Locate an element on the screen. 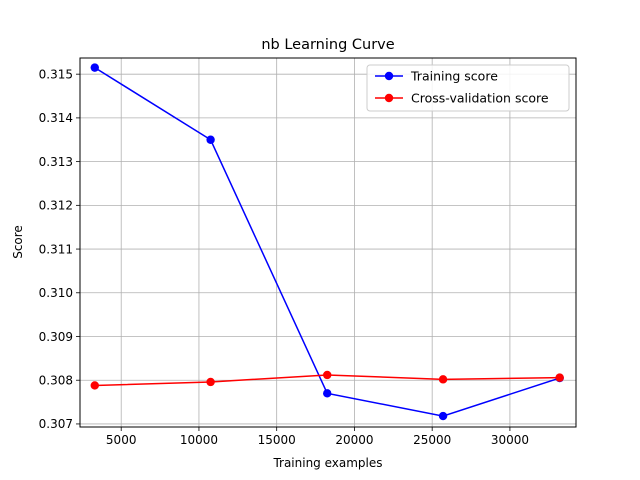 The width and height of the screenshot is (640, 480). legend-box is located at coordinates (468, 88).